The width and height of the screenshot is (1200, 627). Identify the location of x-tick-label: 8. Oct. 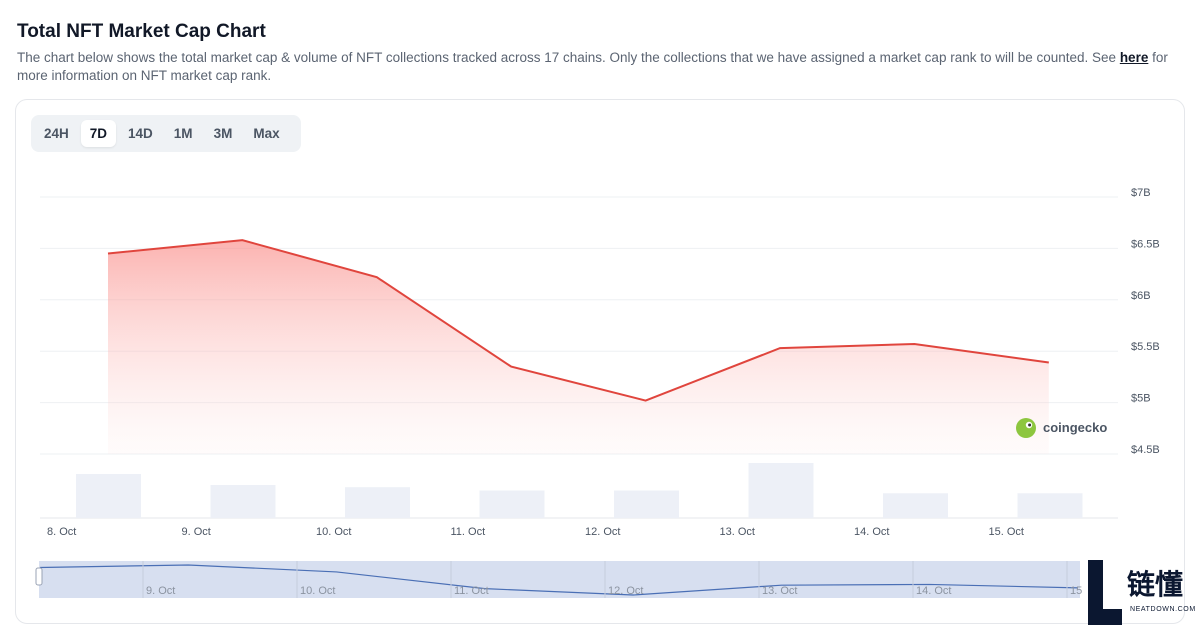
(61, 532).